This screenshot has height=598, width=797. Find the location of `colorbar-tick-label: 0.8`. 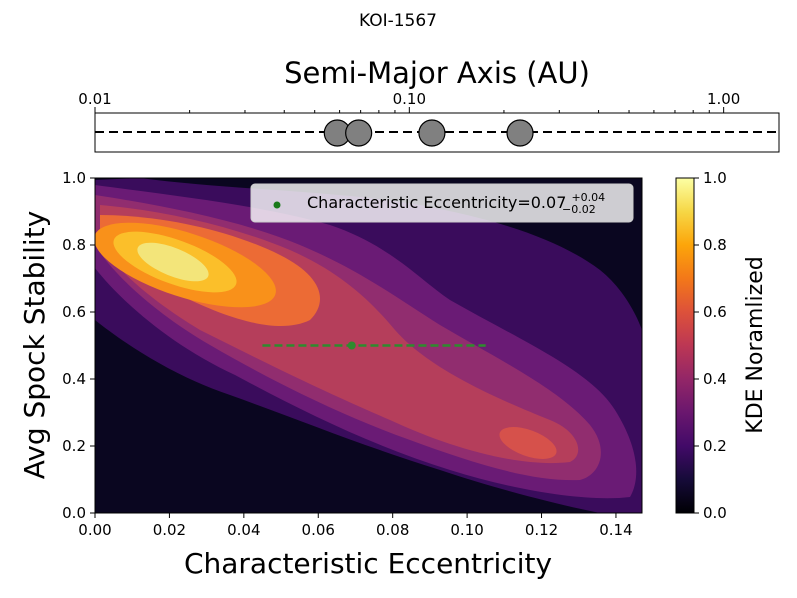

colorbar-tick-label: 0.8 is located at coordinates (715, 245).